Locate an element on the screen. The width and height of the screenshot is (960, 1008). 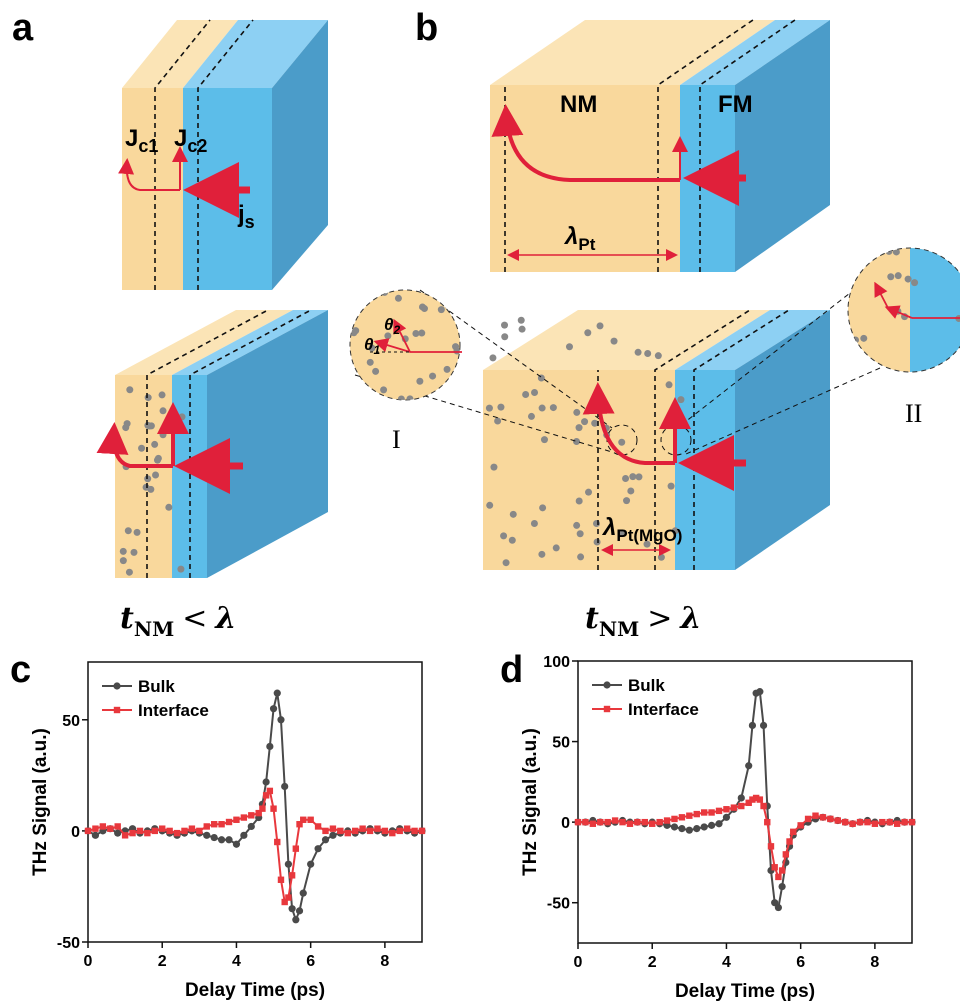
y-tick-label: 100 is located at coordinates (556, 662).